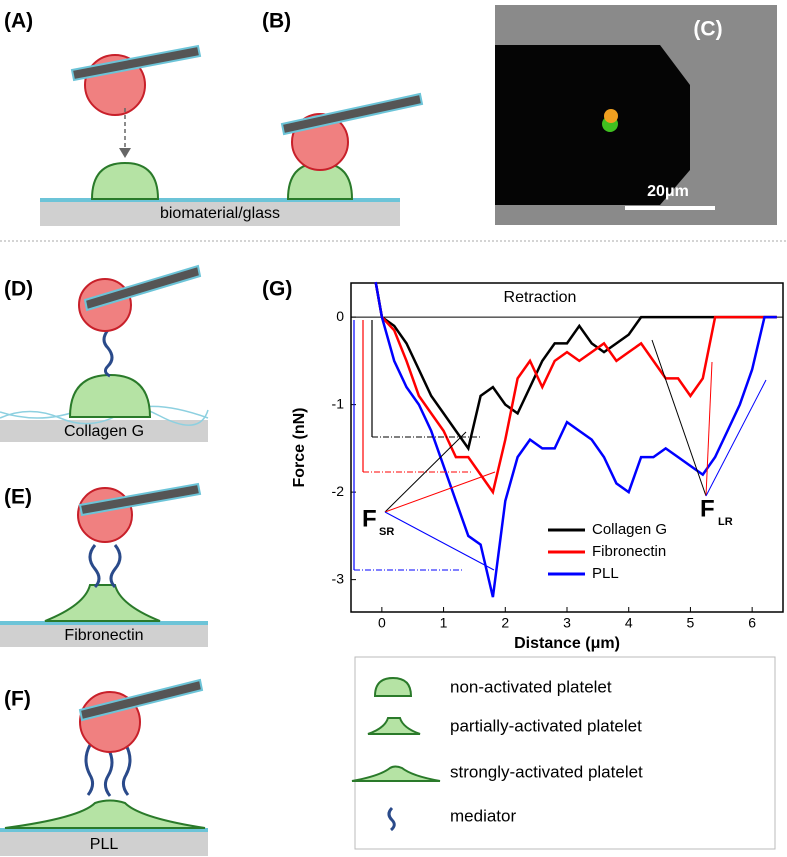 The image size is (787, 857). I want to click on panel-label: (B), so click(276, 21).